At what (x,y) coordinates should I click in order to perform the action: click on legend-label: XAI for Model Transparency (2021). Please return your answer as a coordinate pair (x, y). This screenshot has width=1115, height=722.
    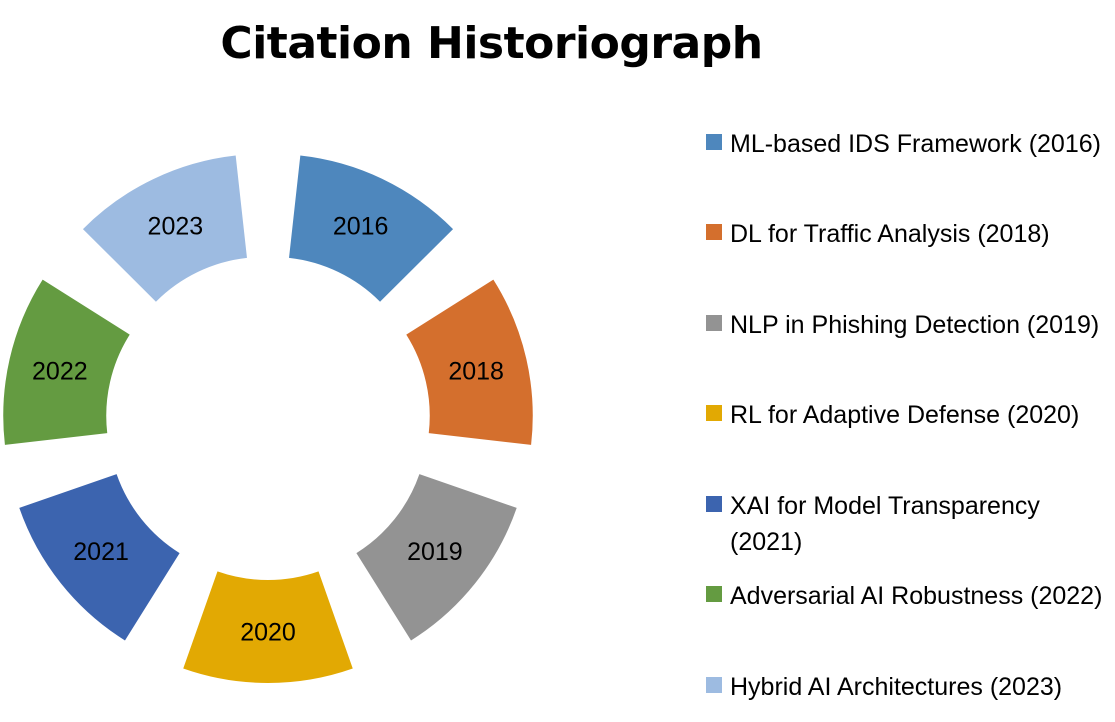
    Looking at the image, I should click on (885, 524).